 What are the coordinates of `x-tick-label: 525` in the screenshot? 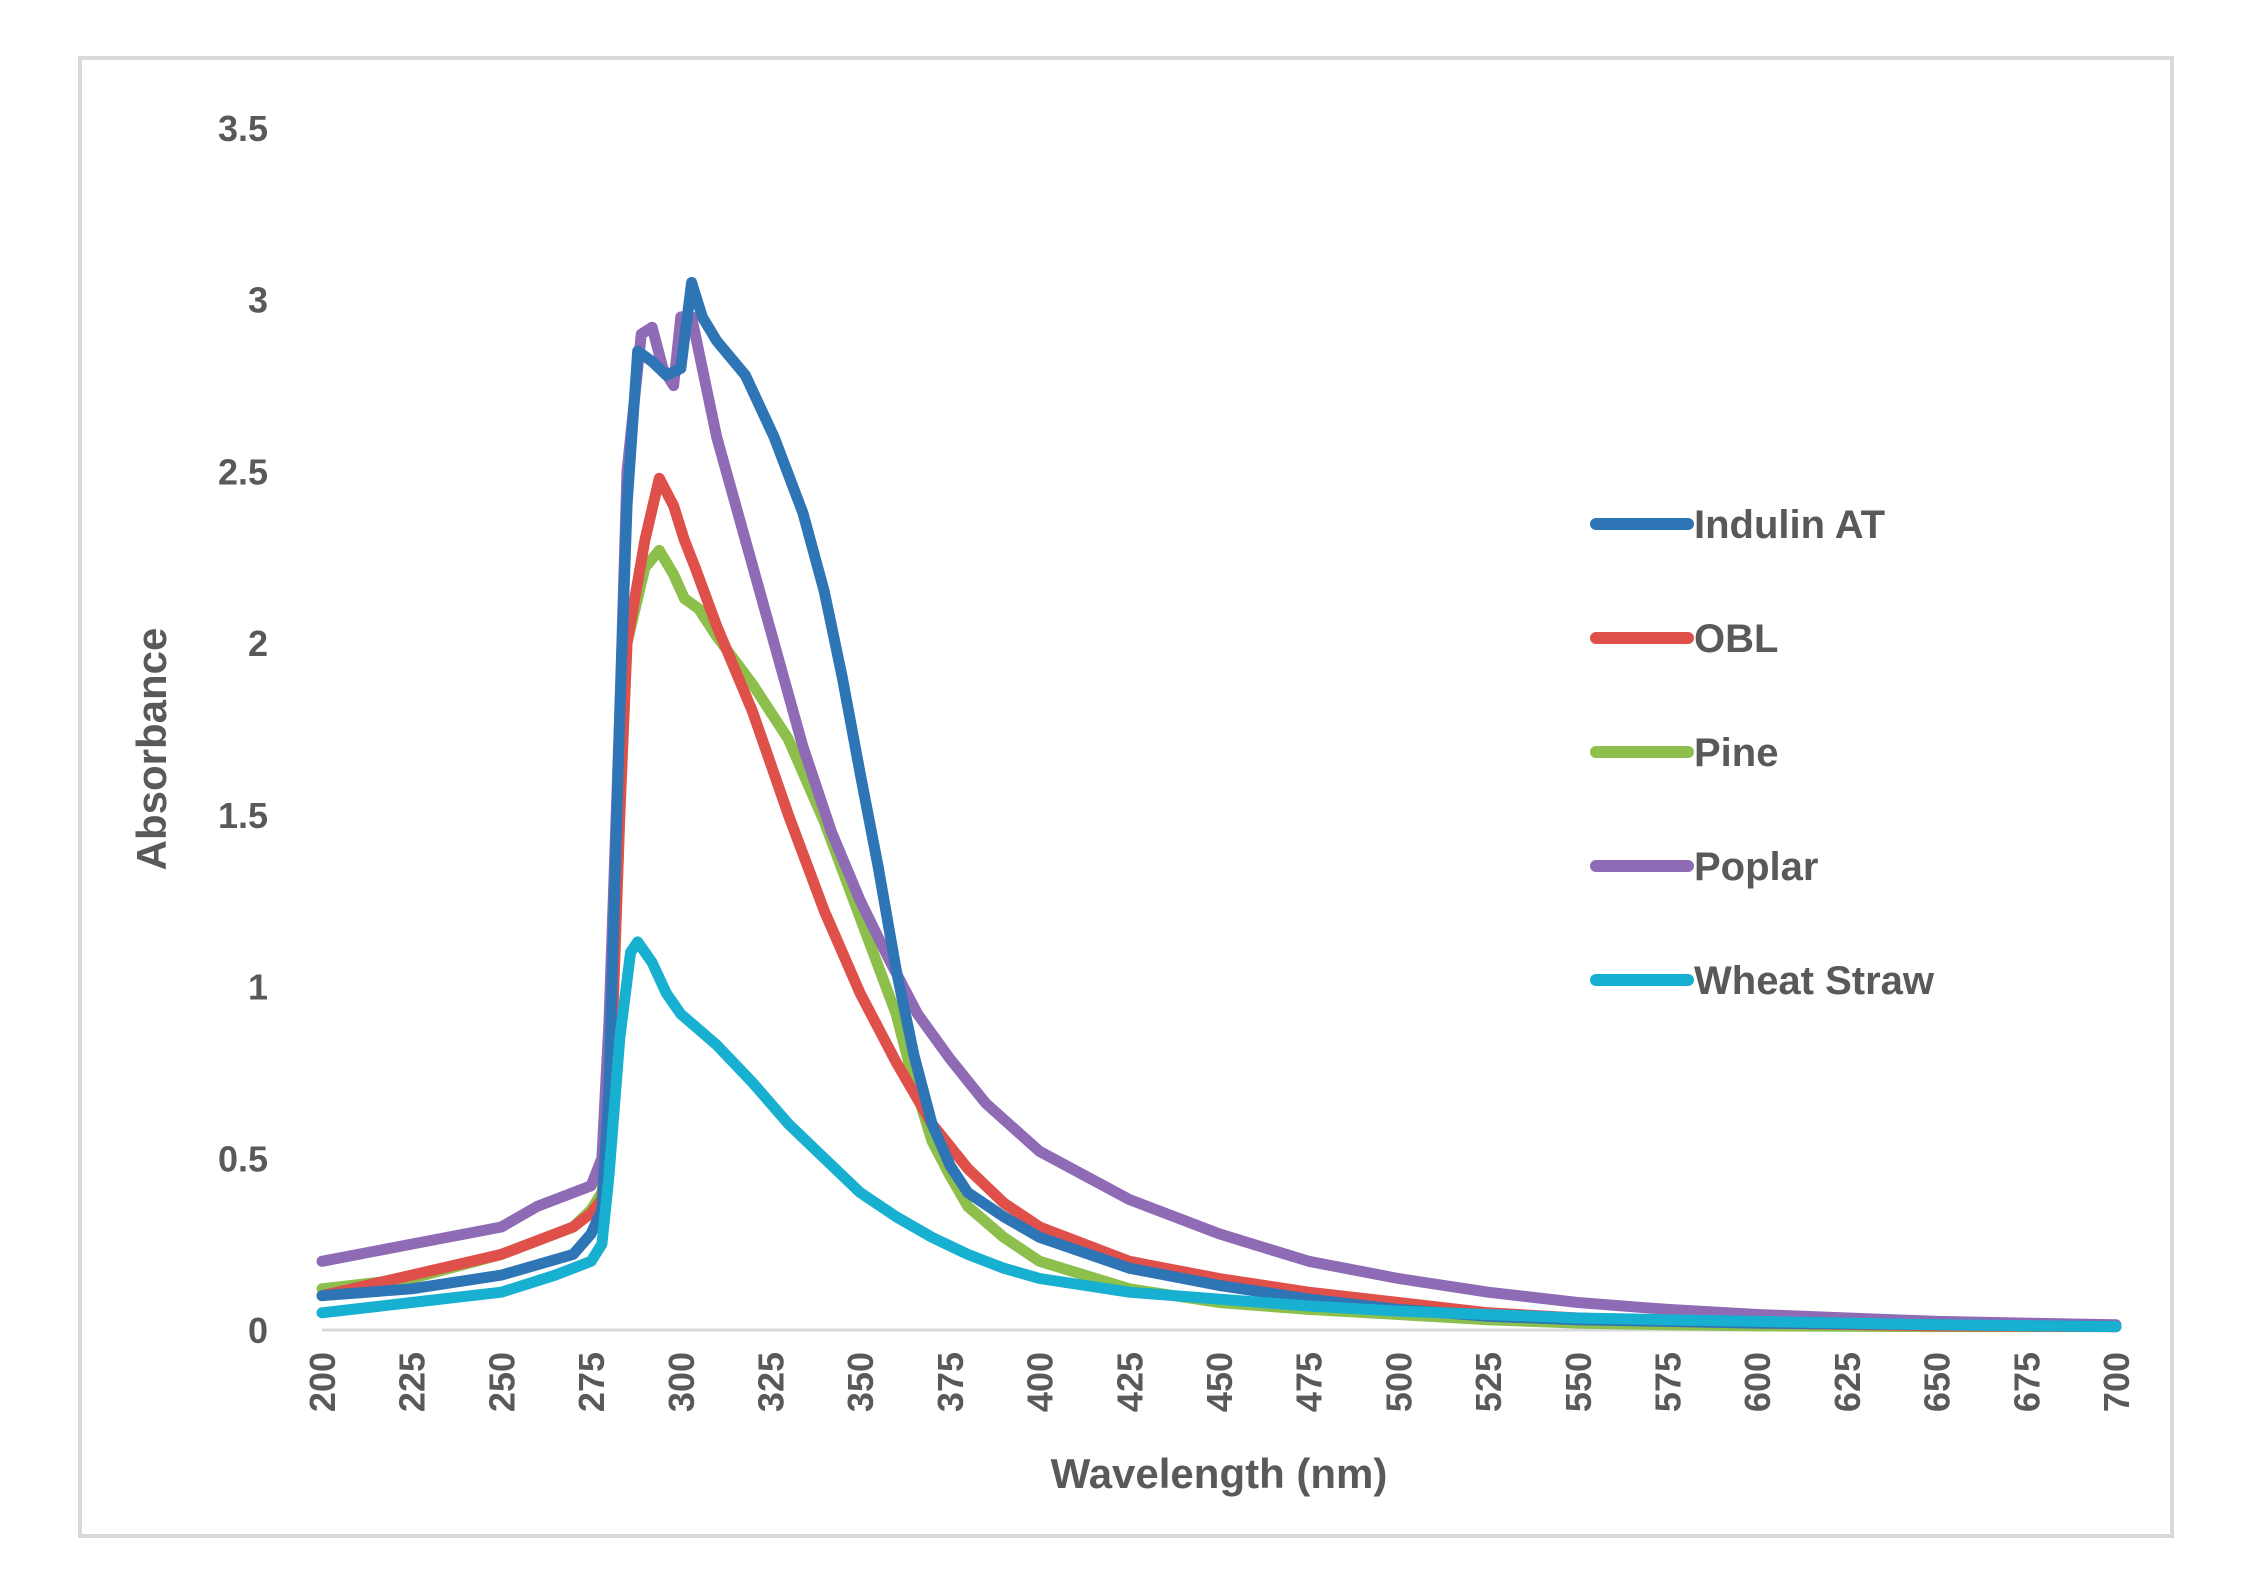 It's located at (1488, 1382).